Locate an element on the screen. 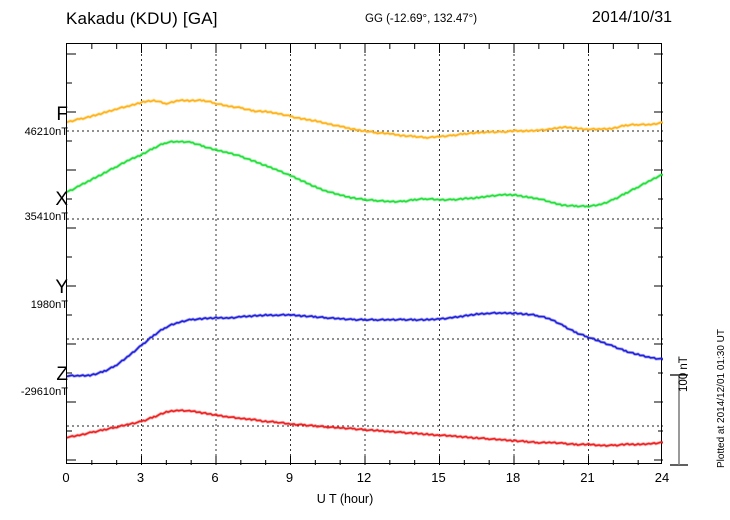 This screenshot has width=730, height=520. trace-z is located at coordinates (365, 428).